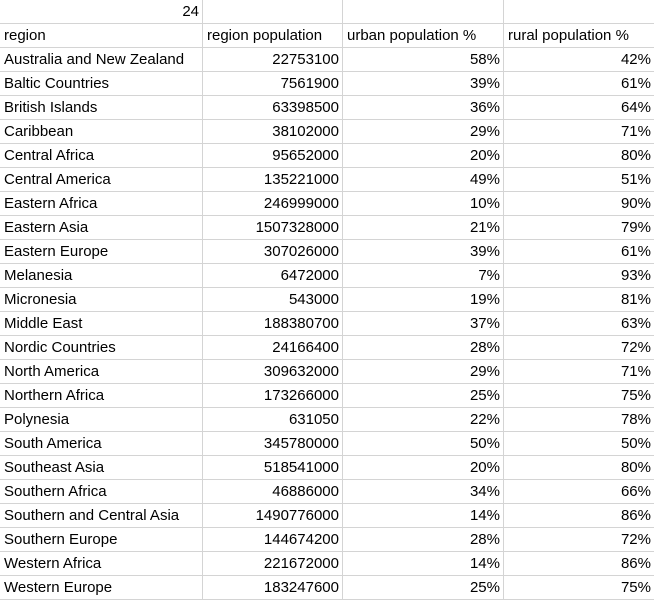  What do you see at coordinates (101, 324) in the screenshot?
I see `cell-region: Middle East` at bounding box center [101, 324].